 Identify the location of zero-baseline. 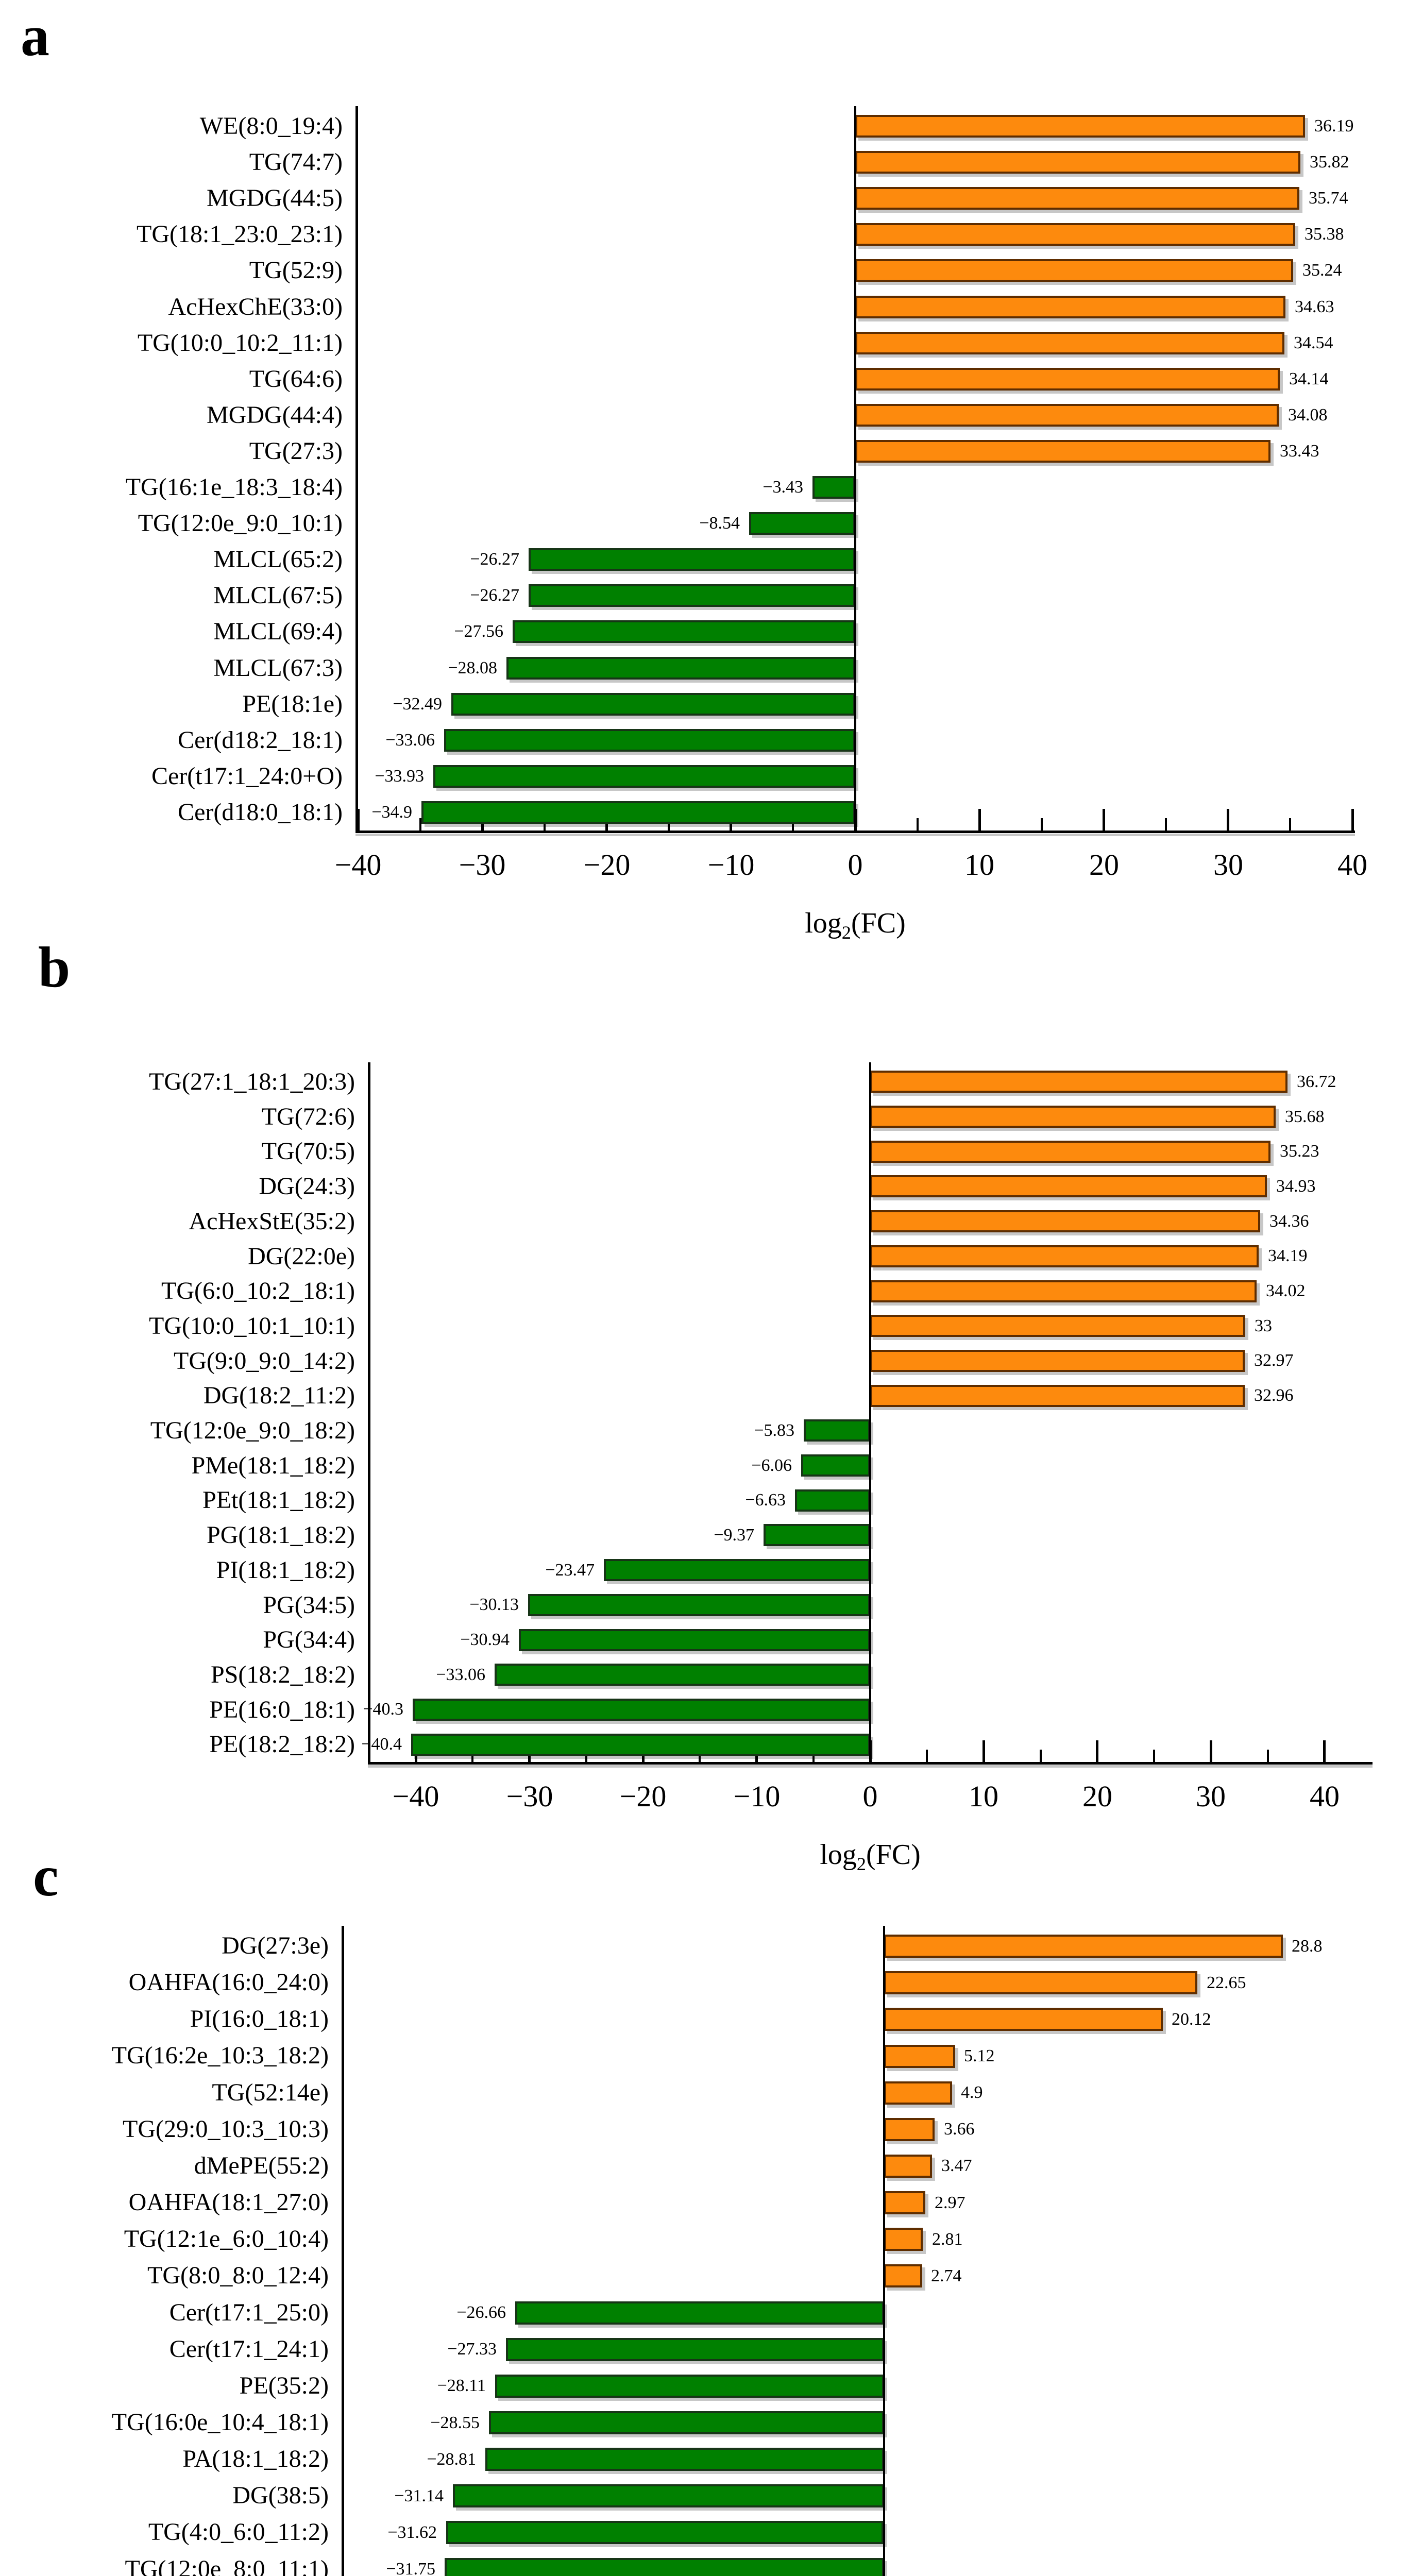
(855, 469).